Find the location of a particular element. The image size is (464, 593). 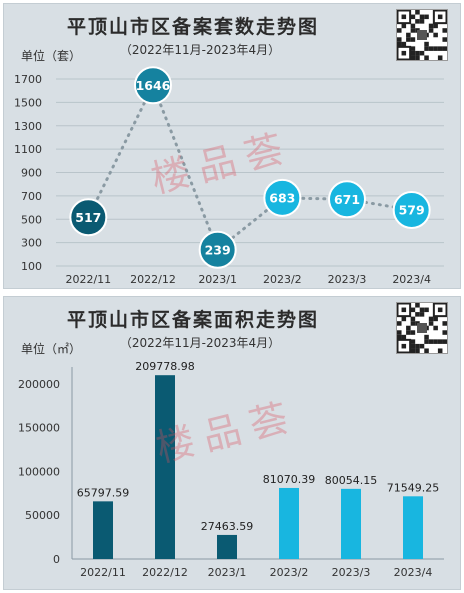

units-chart-subtitle: （2022年11月-2023年4月） is located at coordinates (200, 50).